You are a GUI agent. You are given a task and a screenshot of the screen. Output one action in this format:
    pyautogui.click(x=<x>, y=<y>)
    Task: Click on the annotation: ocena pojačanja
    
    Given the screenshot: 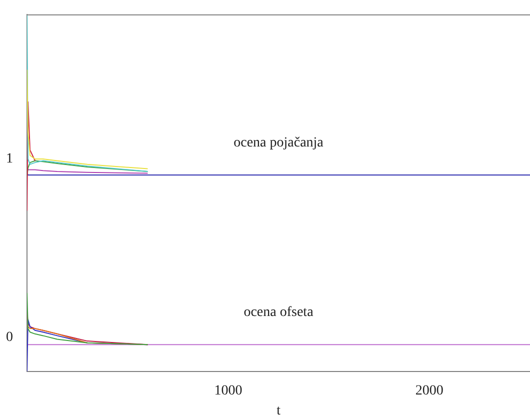 What is the action you would take?
    pyautogui.click(x=279, y=143)
    